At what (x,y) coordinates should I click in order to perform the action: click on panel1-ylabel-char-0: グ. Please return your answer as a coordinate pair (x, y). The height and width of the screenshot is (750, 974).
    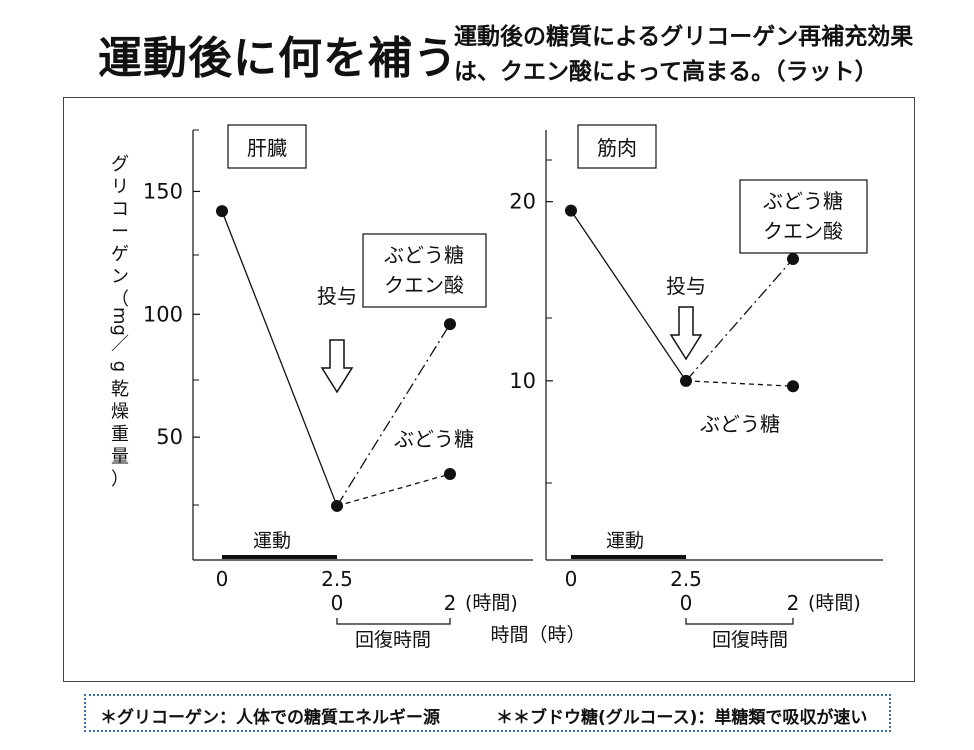
    Looking at the image, I should click on (120, 164).